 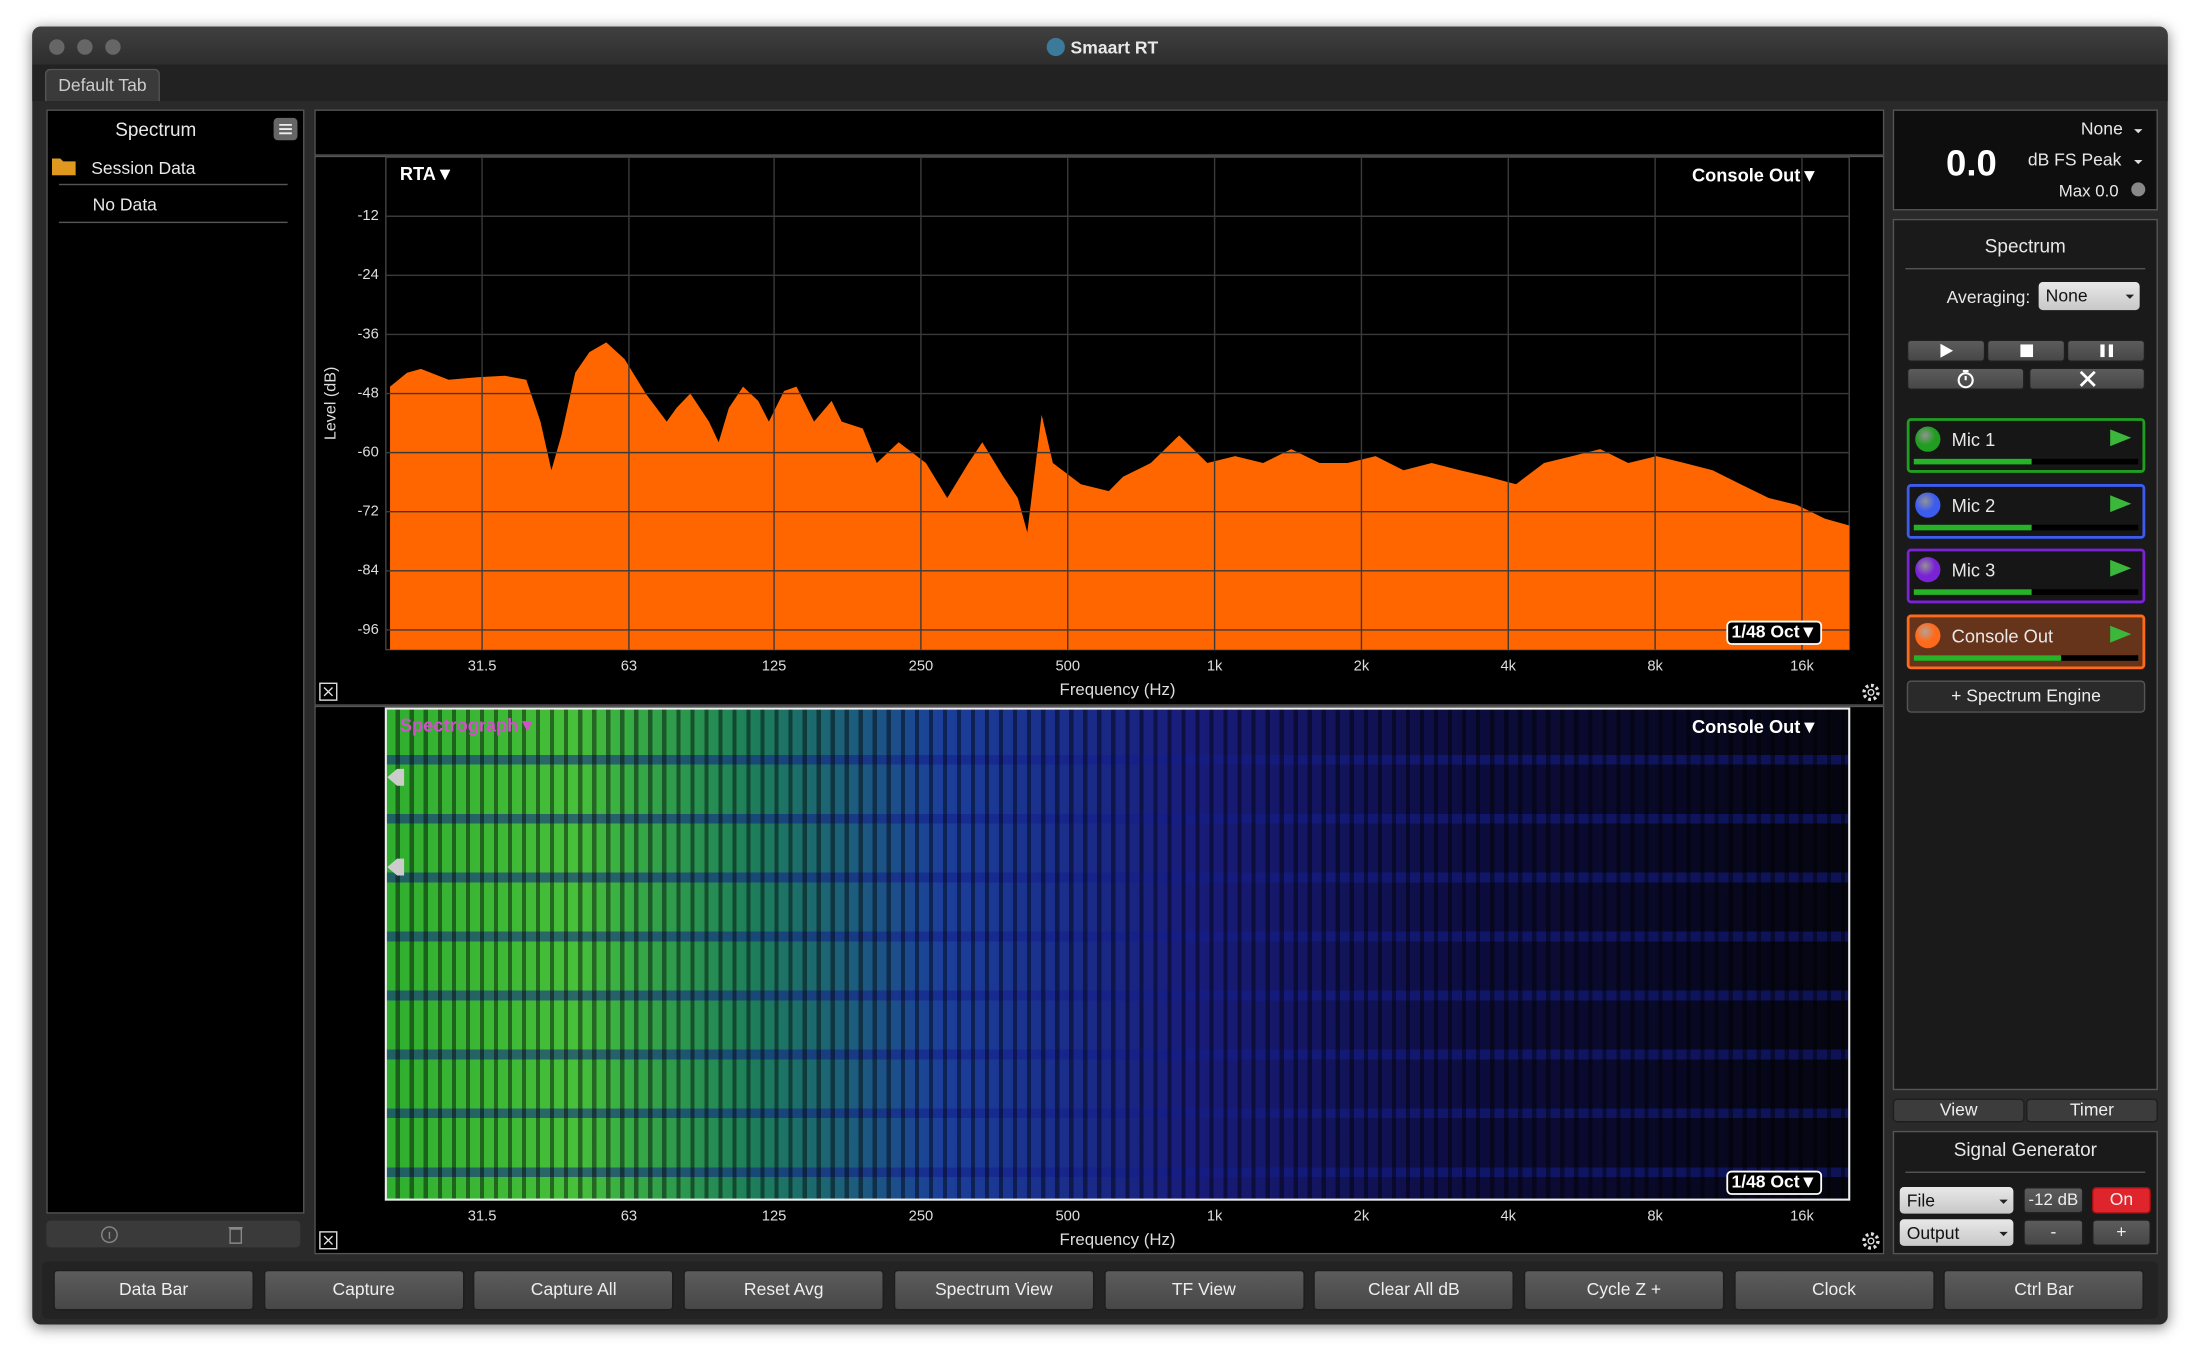 I want to click on source-dropdown: File, so click(x=1956, y=1200).